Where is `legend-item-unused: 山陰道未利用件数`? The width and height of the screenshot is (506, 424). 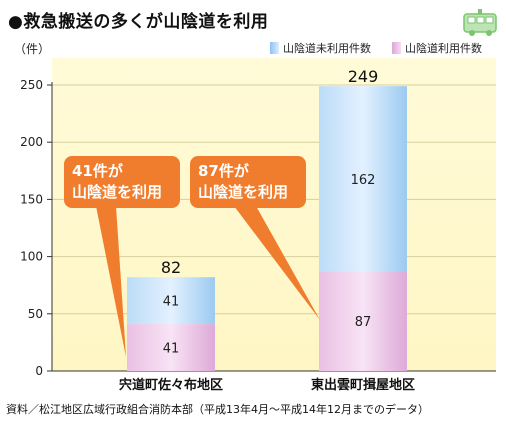 legend-item-unused: 山陰道未利用件数 is located at coordinates (320, 48).